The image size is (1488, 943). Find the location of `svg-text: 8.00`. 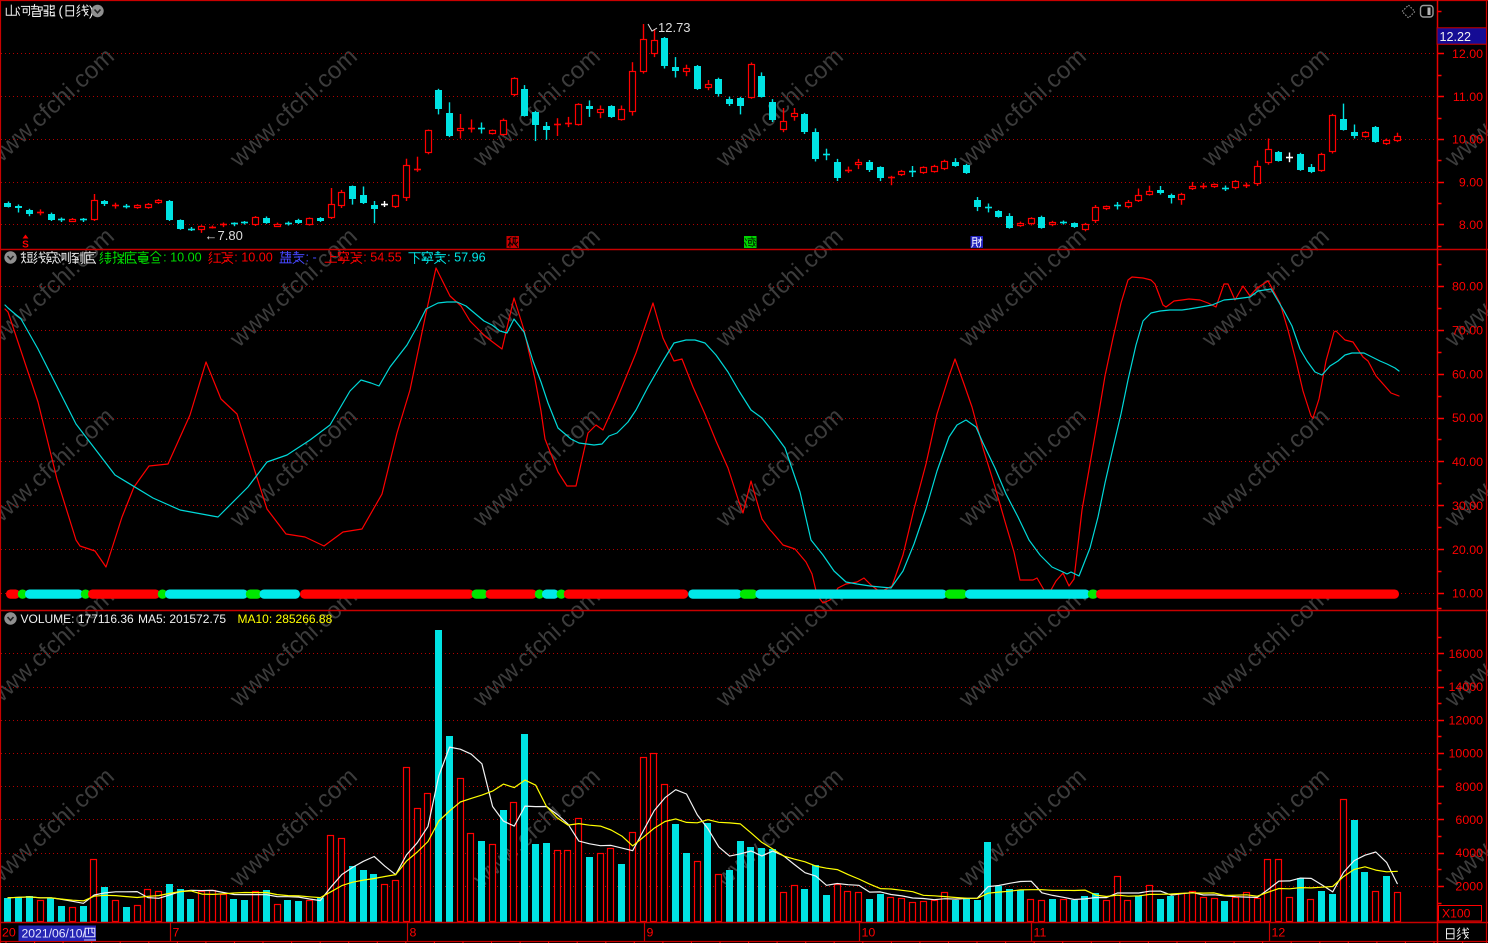

svg-text: 8.00 is located at coordinates (1471, 225).